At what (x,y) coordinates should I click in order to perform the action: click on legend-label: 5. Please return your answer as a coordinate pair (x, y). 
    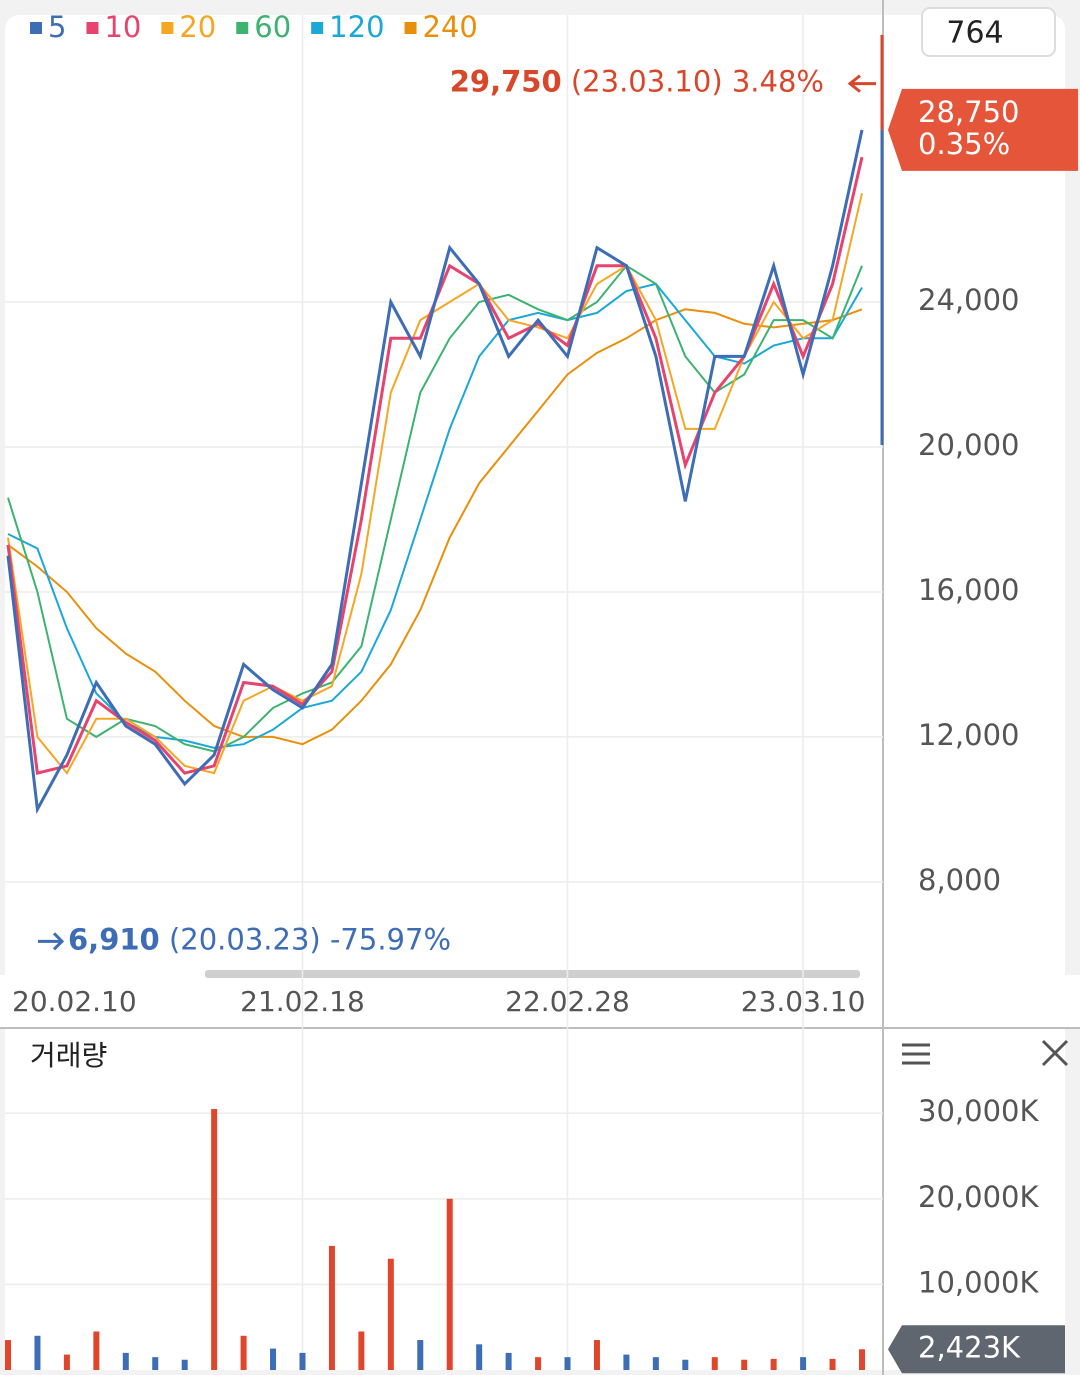
    Looking at the image, I should click on (57, 27).